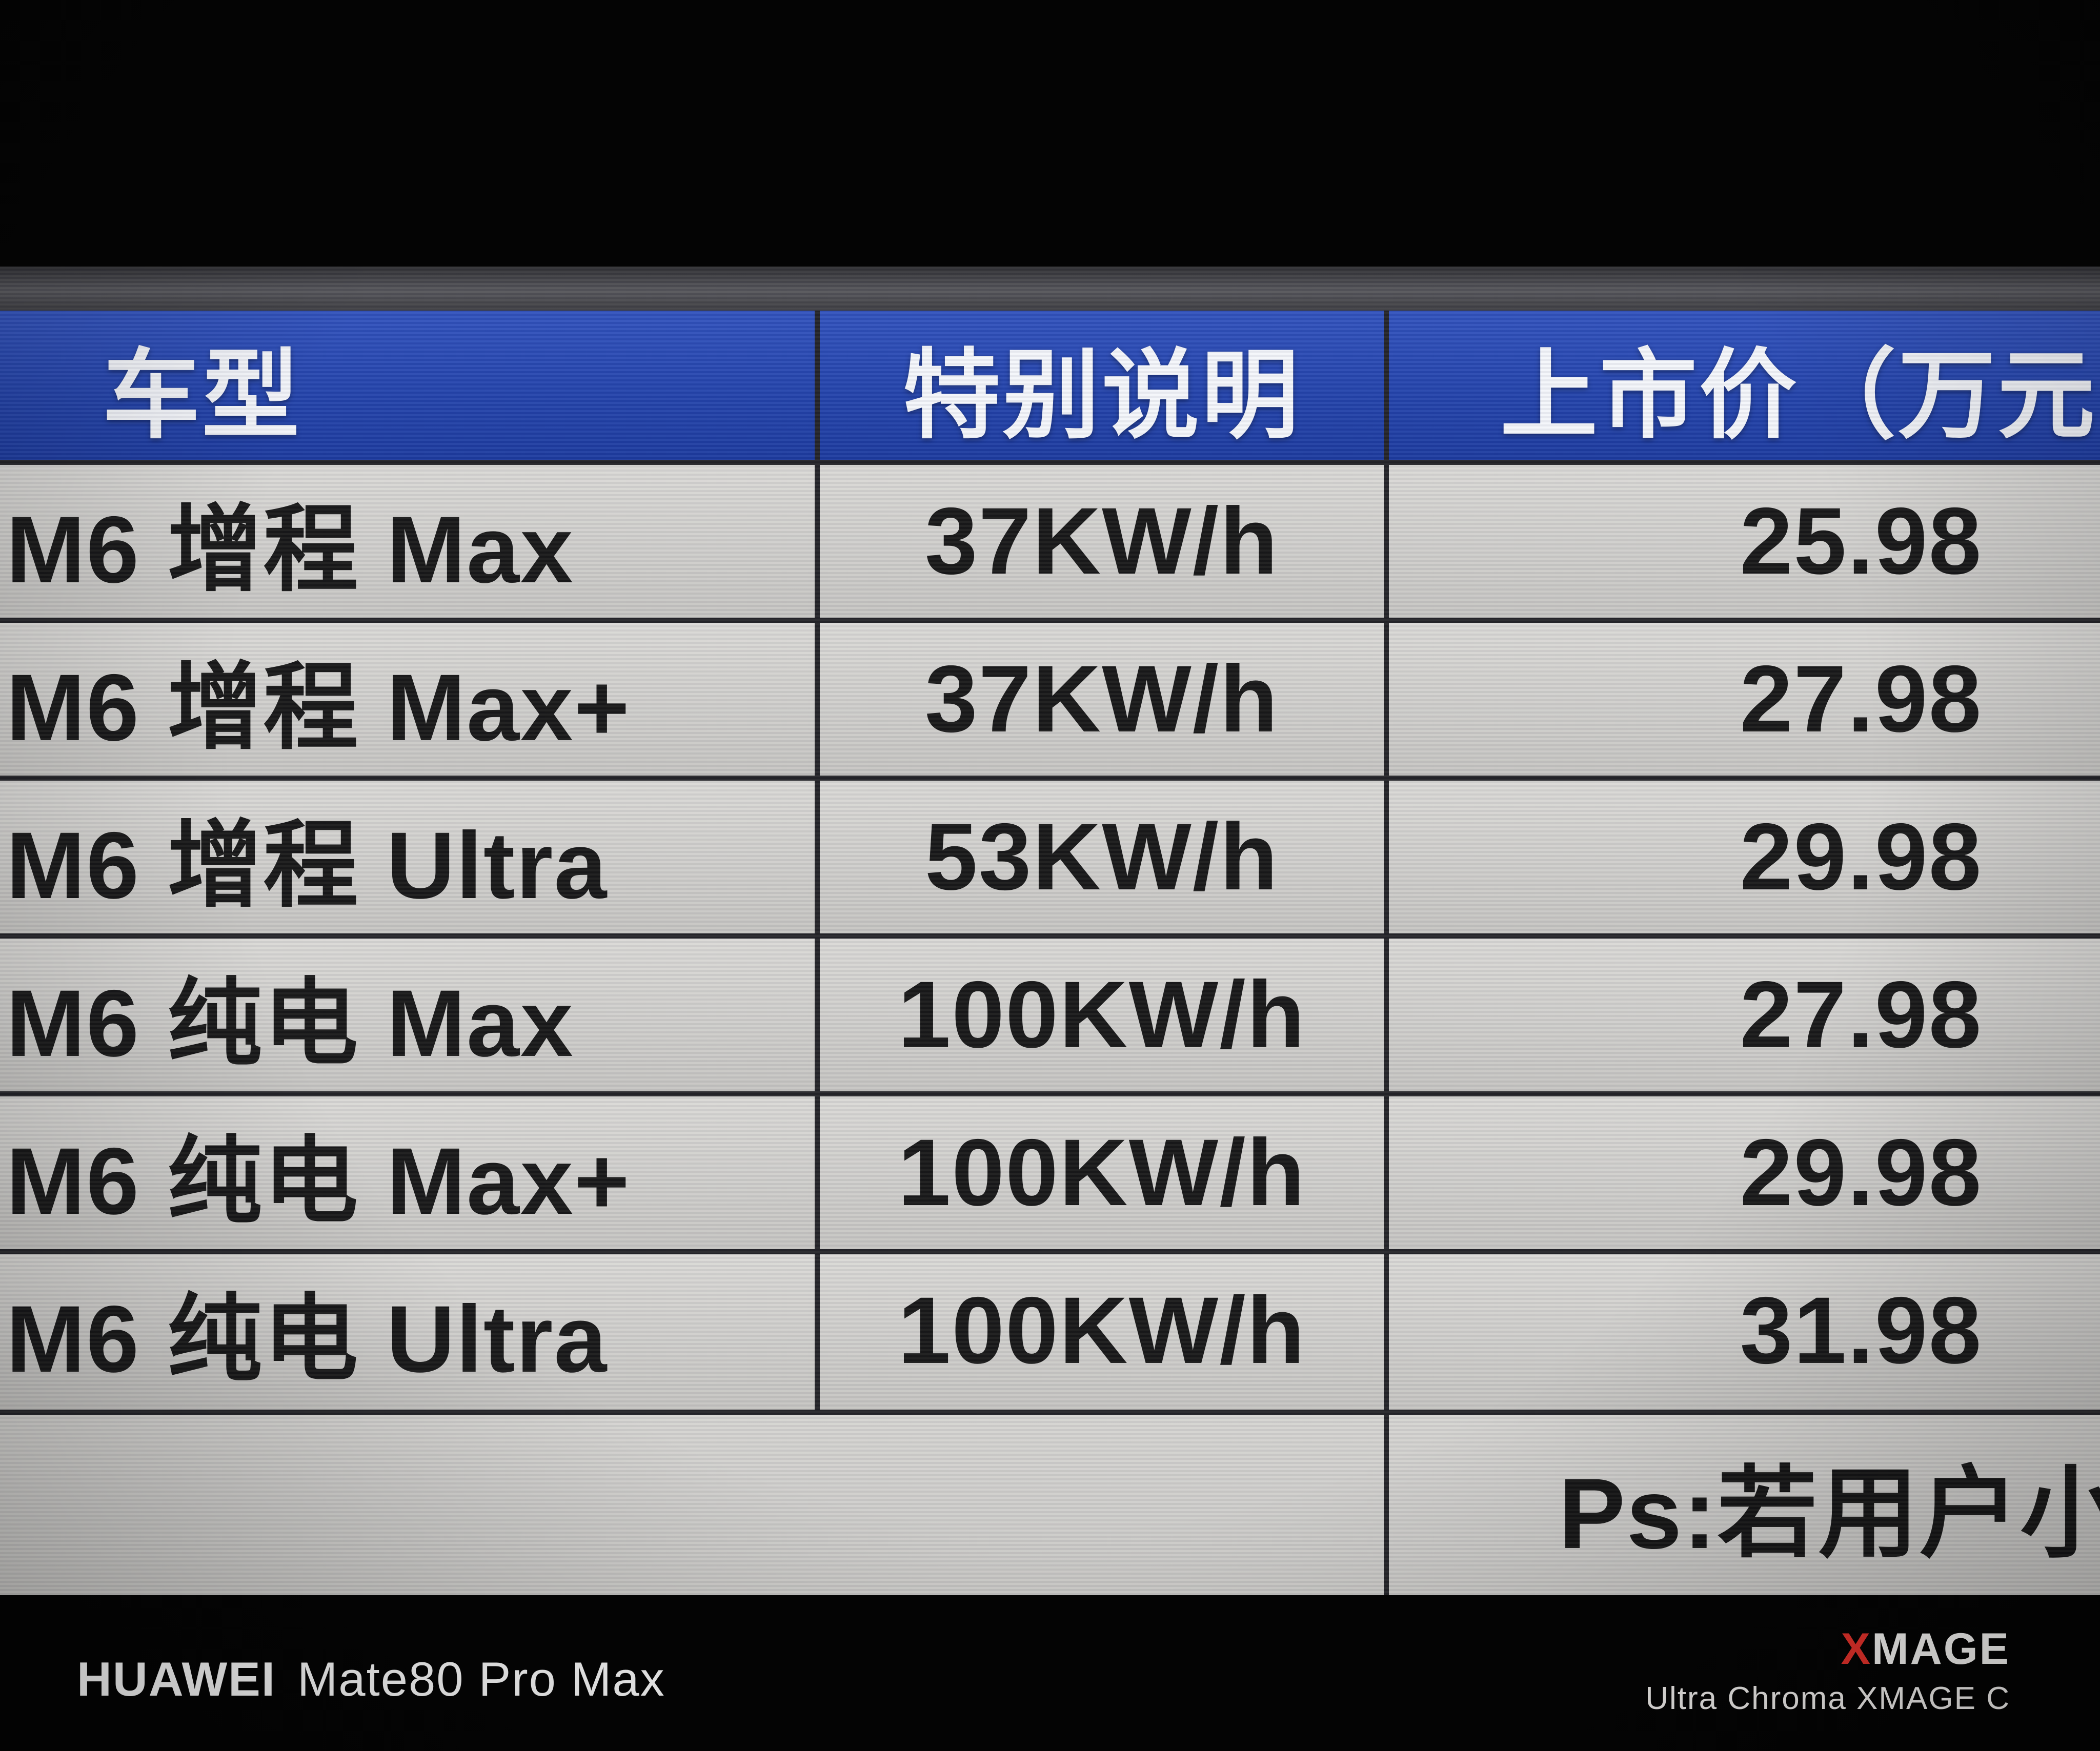 This screenshot has width=2100, height=1751. I want to click on table-row: M6 纯电 Max+ 100KW/h 29.98, so click(1050, 1173).